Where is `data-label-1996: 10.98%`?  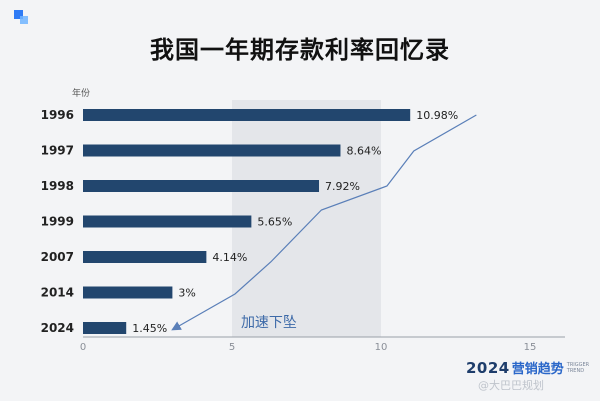 data-label-1996: 10.98% is located at coordinates (437, 115).